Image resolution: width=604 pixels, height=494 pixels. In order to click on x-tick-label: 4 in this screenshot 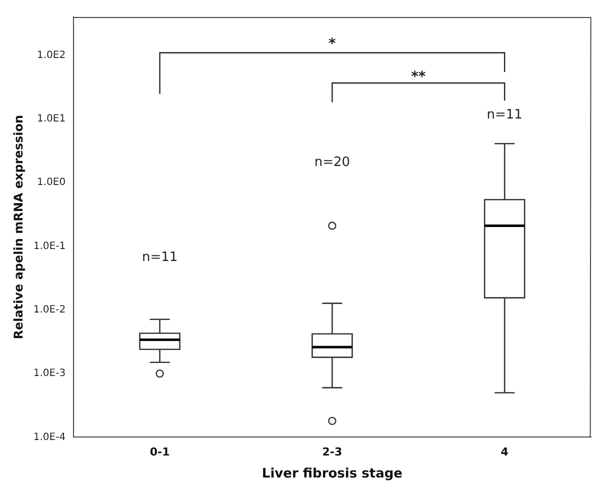, I will do `click(504, 452)`.